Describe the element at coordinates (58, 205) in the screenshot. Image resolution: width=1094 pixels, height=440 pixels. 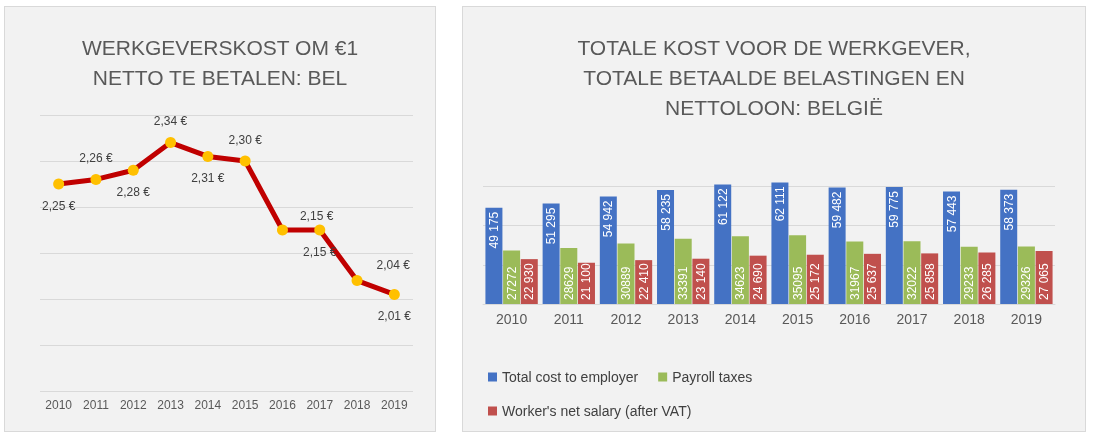
I see `data-label: 2,25 €` at that location.